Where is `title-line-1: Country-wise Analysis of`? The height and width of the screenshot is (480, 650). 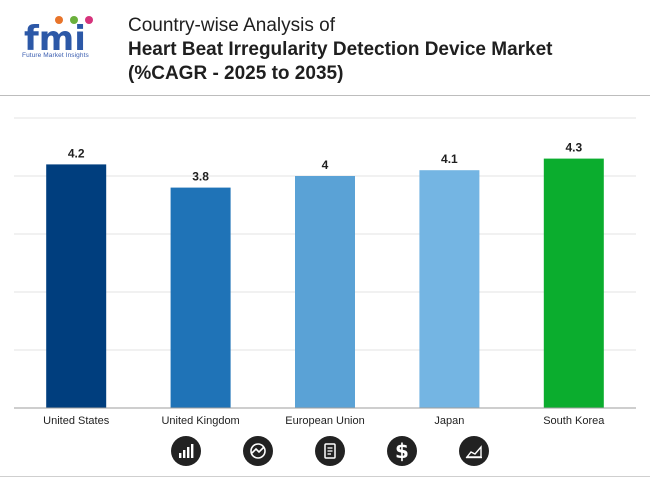 title-line-1: Country-wise Analysis of is located at coordinates (231, 25).